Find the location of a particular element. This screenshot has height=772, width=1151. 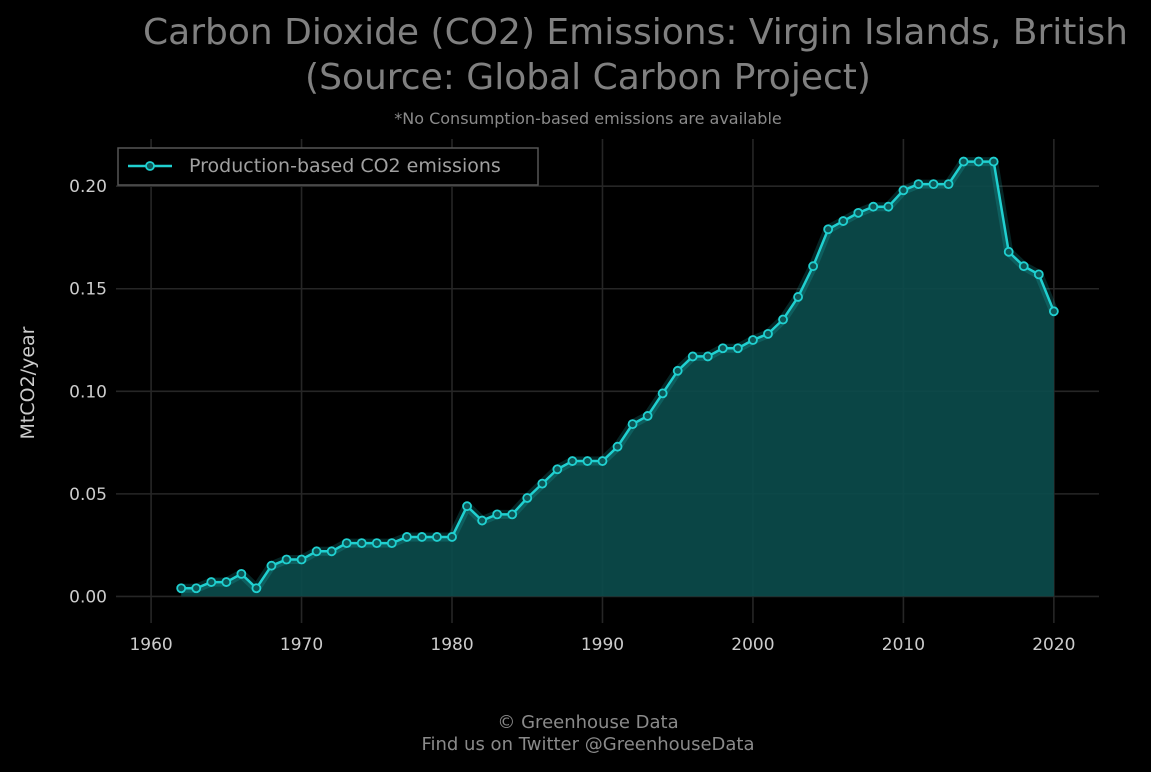

legend: Production-based CO2 emissions is located at coordinates (328, 166).